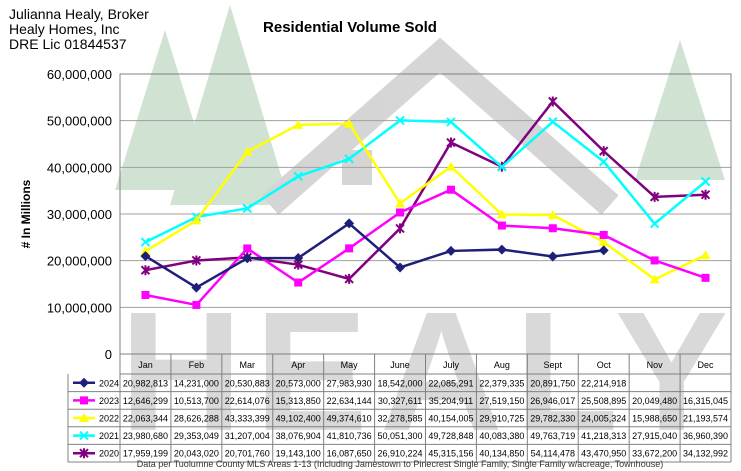 The width and height of the screenshot is (741, 471). Describe the element at coordinates (349, 401) in the screenshot. I see `data-label: 22,634,144` at that location.